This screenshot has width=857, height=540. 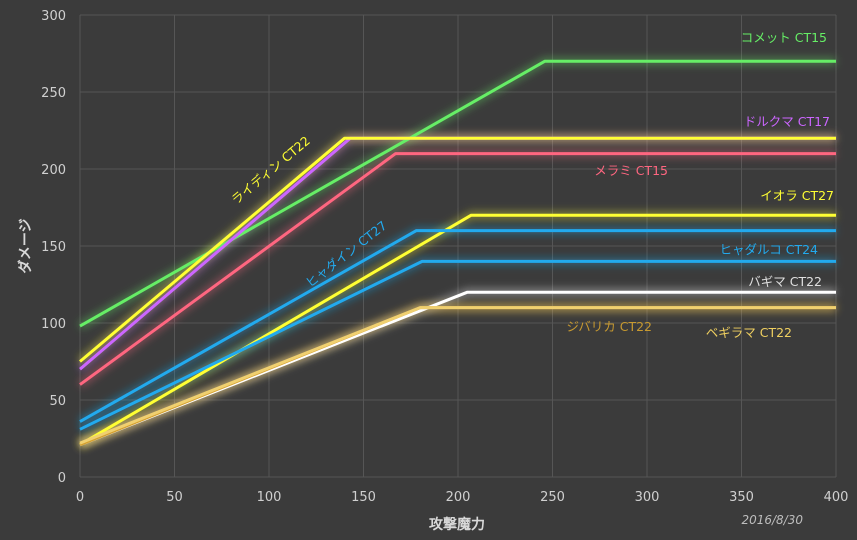 What do you see at coordinates (269, 497) in the screenshot?
I see `x-tick-label: 100` at bounding box center [269, 497].